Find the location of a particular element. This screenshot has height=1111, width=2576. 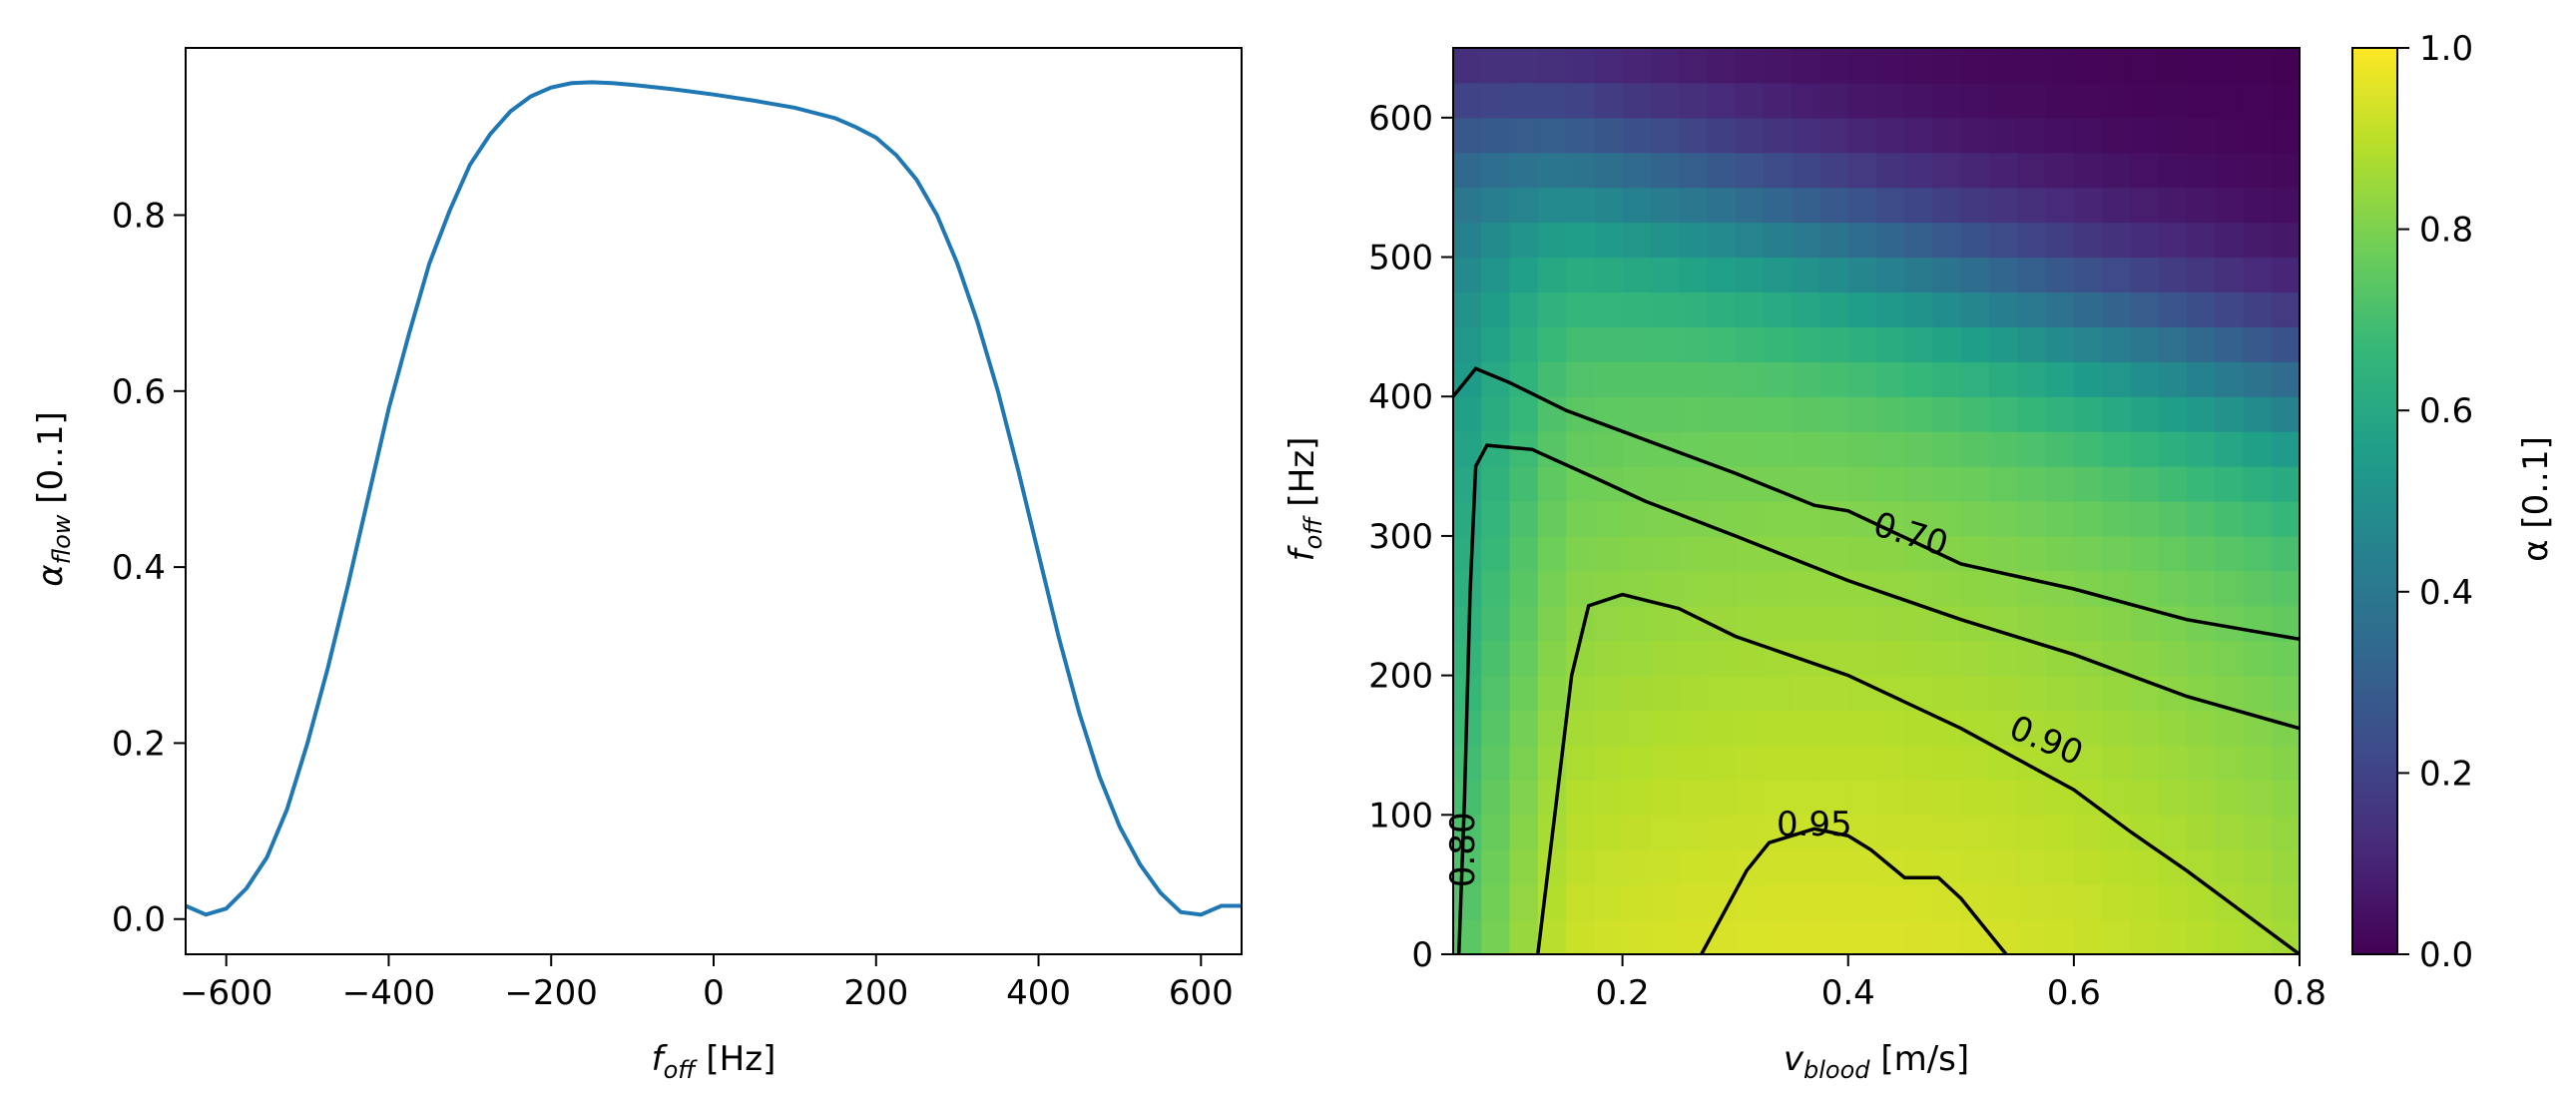

x-tick-label: −400 is located at coordinates (389, 993).